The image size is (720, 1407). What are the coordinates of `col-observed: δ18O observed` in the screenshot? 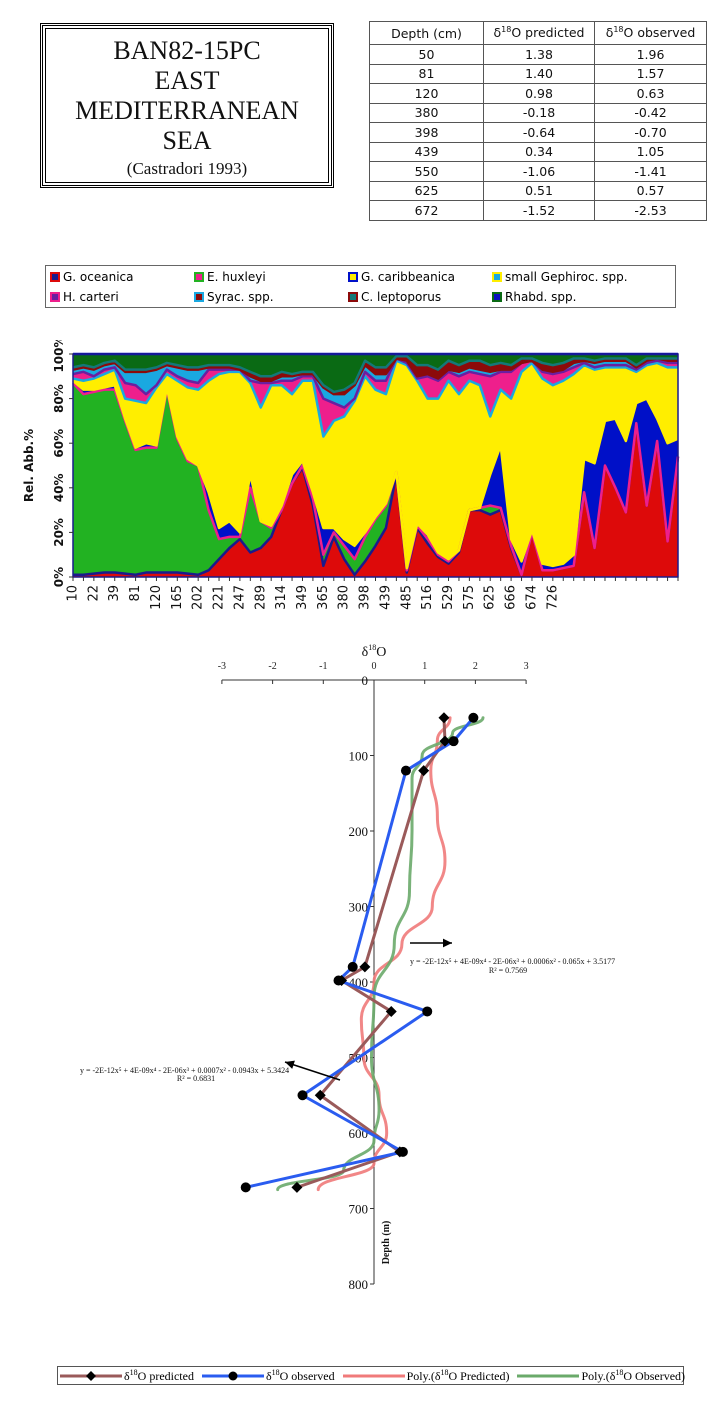 It's located at (650, 33).